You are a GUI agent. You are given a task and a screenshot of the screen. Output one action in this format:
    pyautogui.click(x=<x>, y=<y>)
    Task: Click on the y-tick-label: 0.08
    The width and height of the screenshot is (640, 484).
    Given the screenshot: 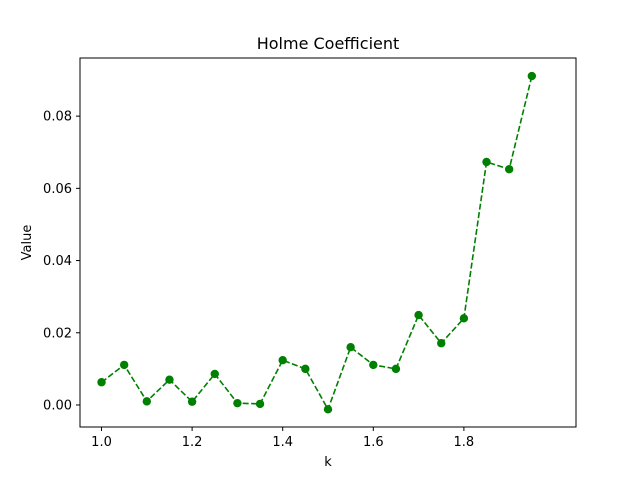 What is the action you would take?
    pyautogui.click(x=57, y=117)
    